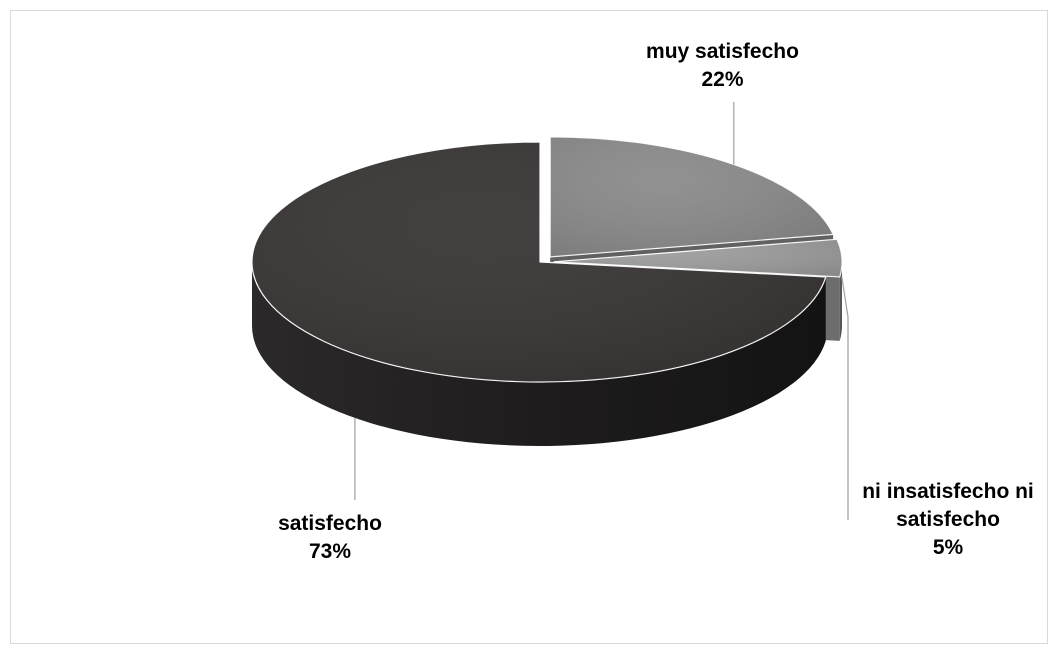  Describe the element at coordinates (948, 547) in the screenshot. I see `label-percent: 5%` at that location.